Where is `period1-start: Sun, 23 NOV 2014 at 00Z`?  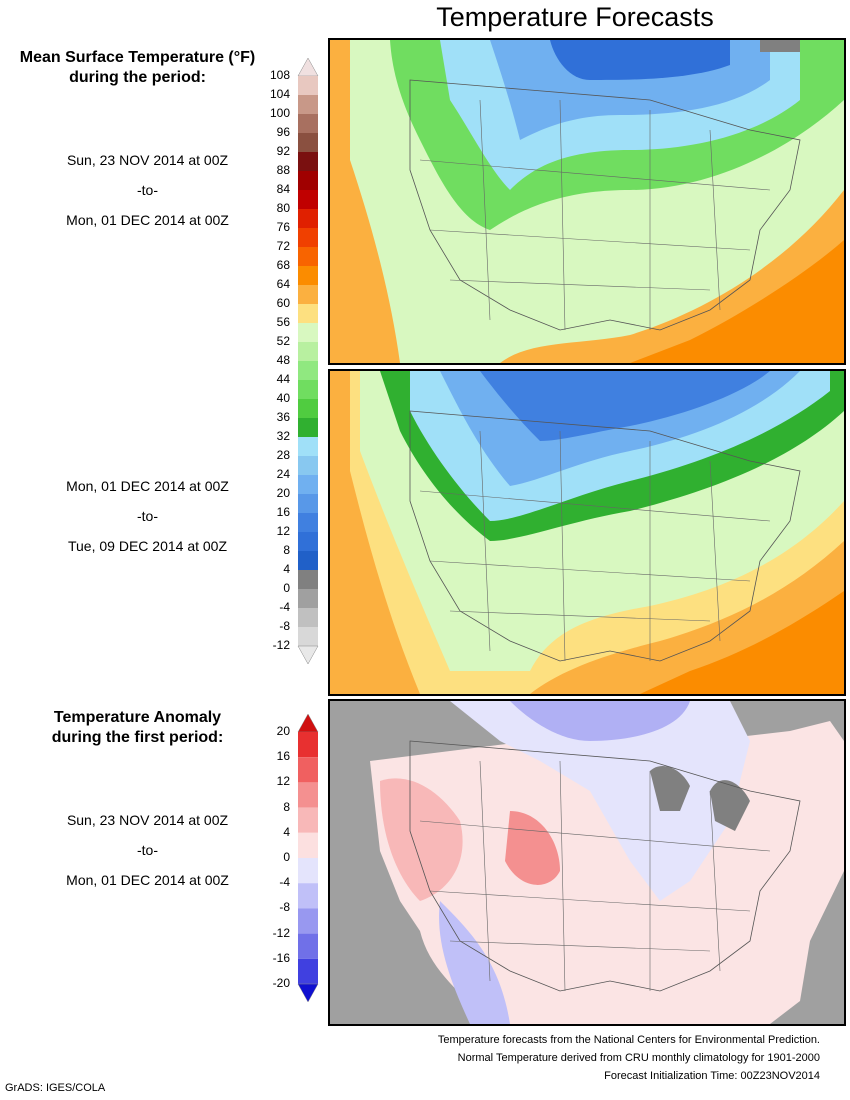 period1-start: Sun, 23 NOV 2014 at 00Z is located at coordinates (147, 160).